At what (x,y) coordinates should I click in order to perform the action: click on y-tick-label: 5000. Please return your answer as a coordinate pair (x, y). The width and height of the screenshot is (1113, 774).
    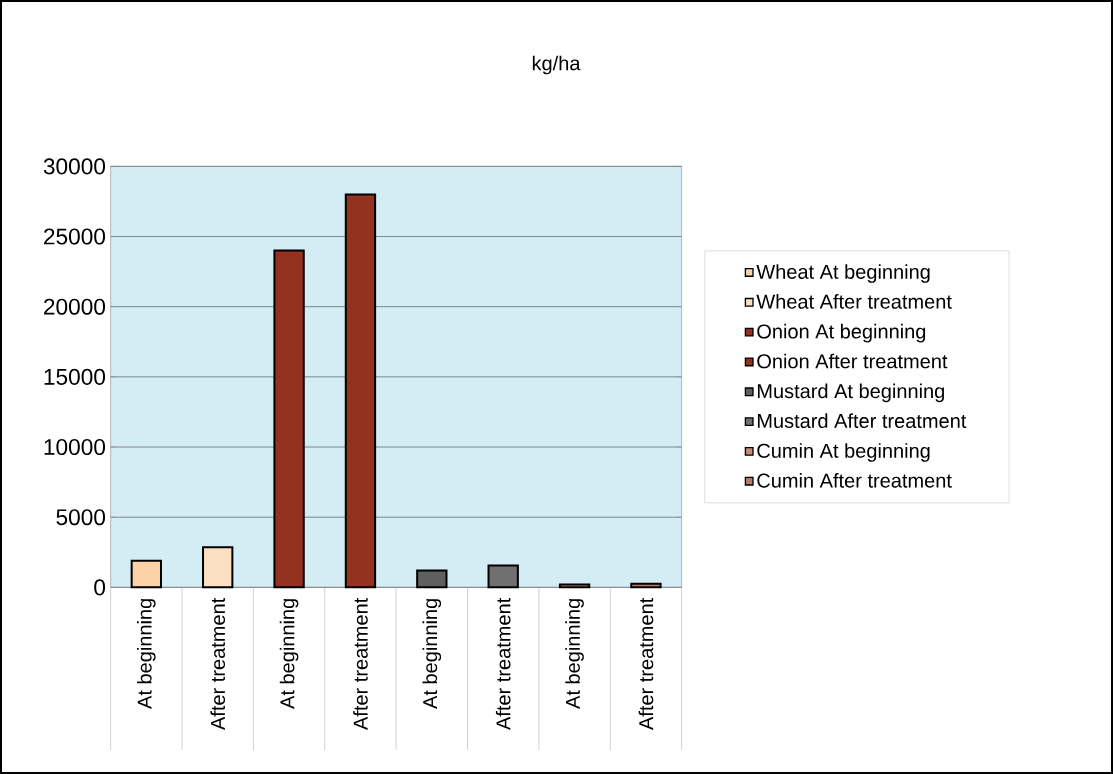
    Looking at the image, I should click on (81, 517).